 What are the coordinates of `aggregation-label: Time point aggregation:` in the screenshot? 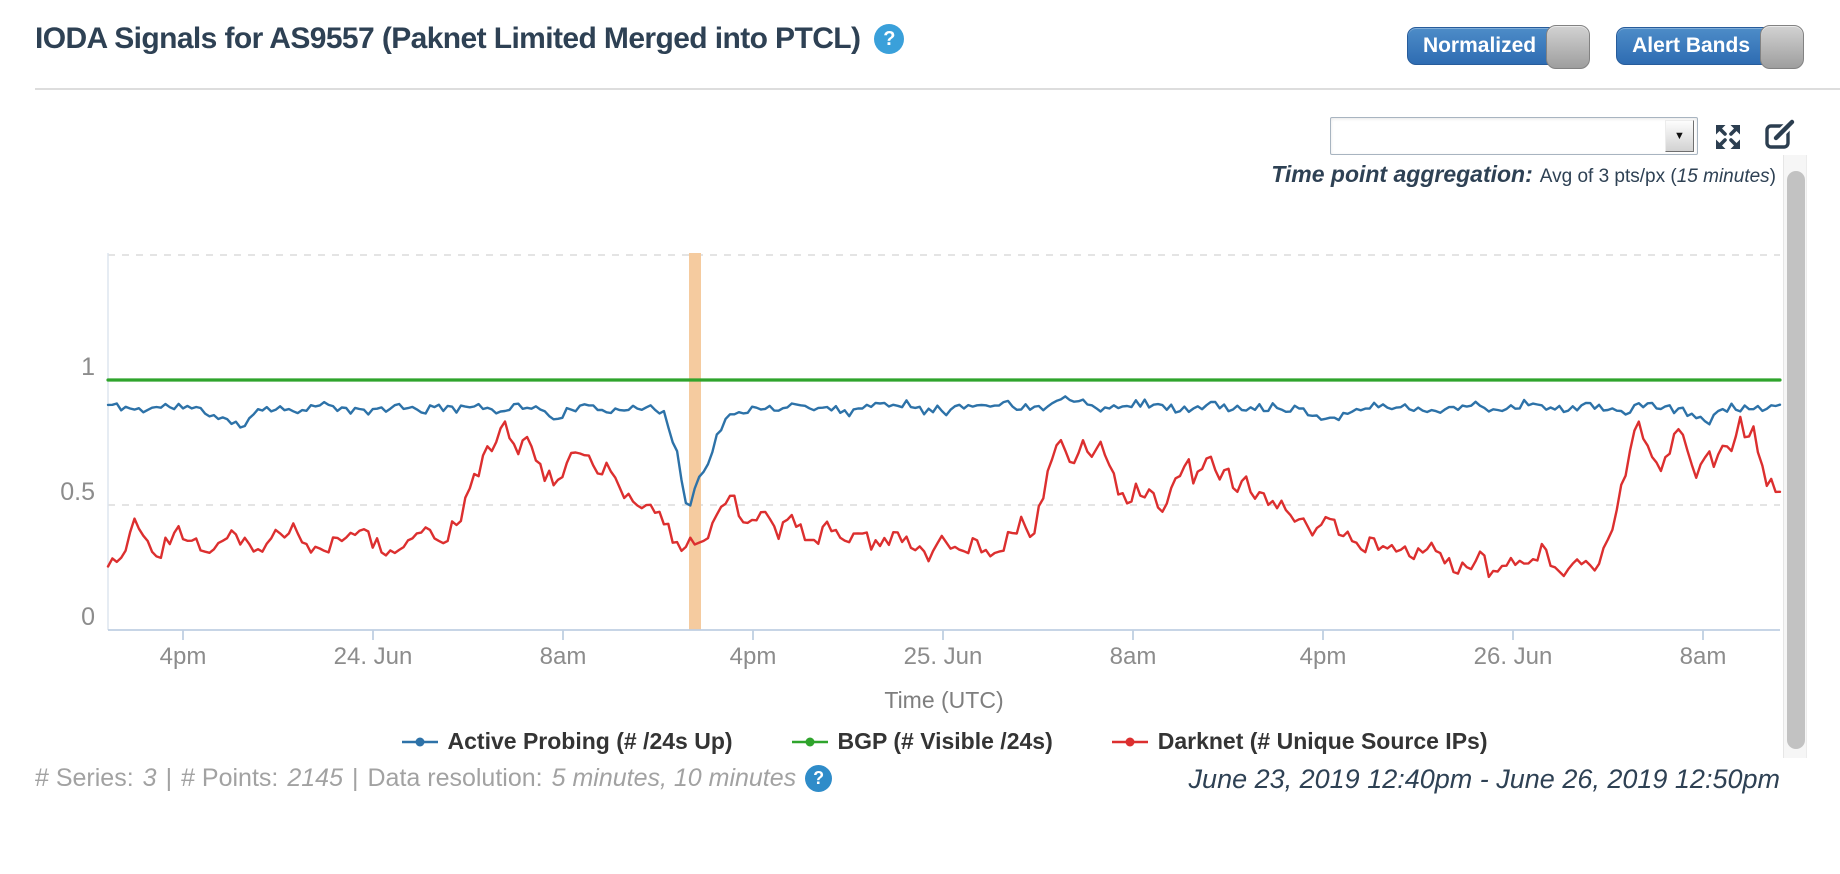 It's located at (1402, 174).